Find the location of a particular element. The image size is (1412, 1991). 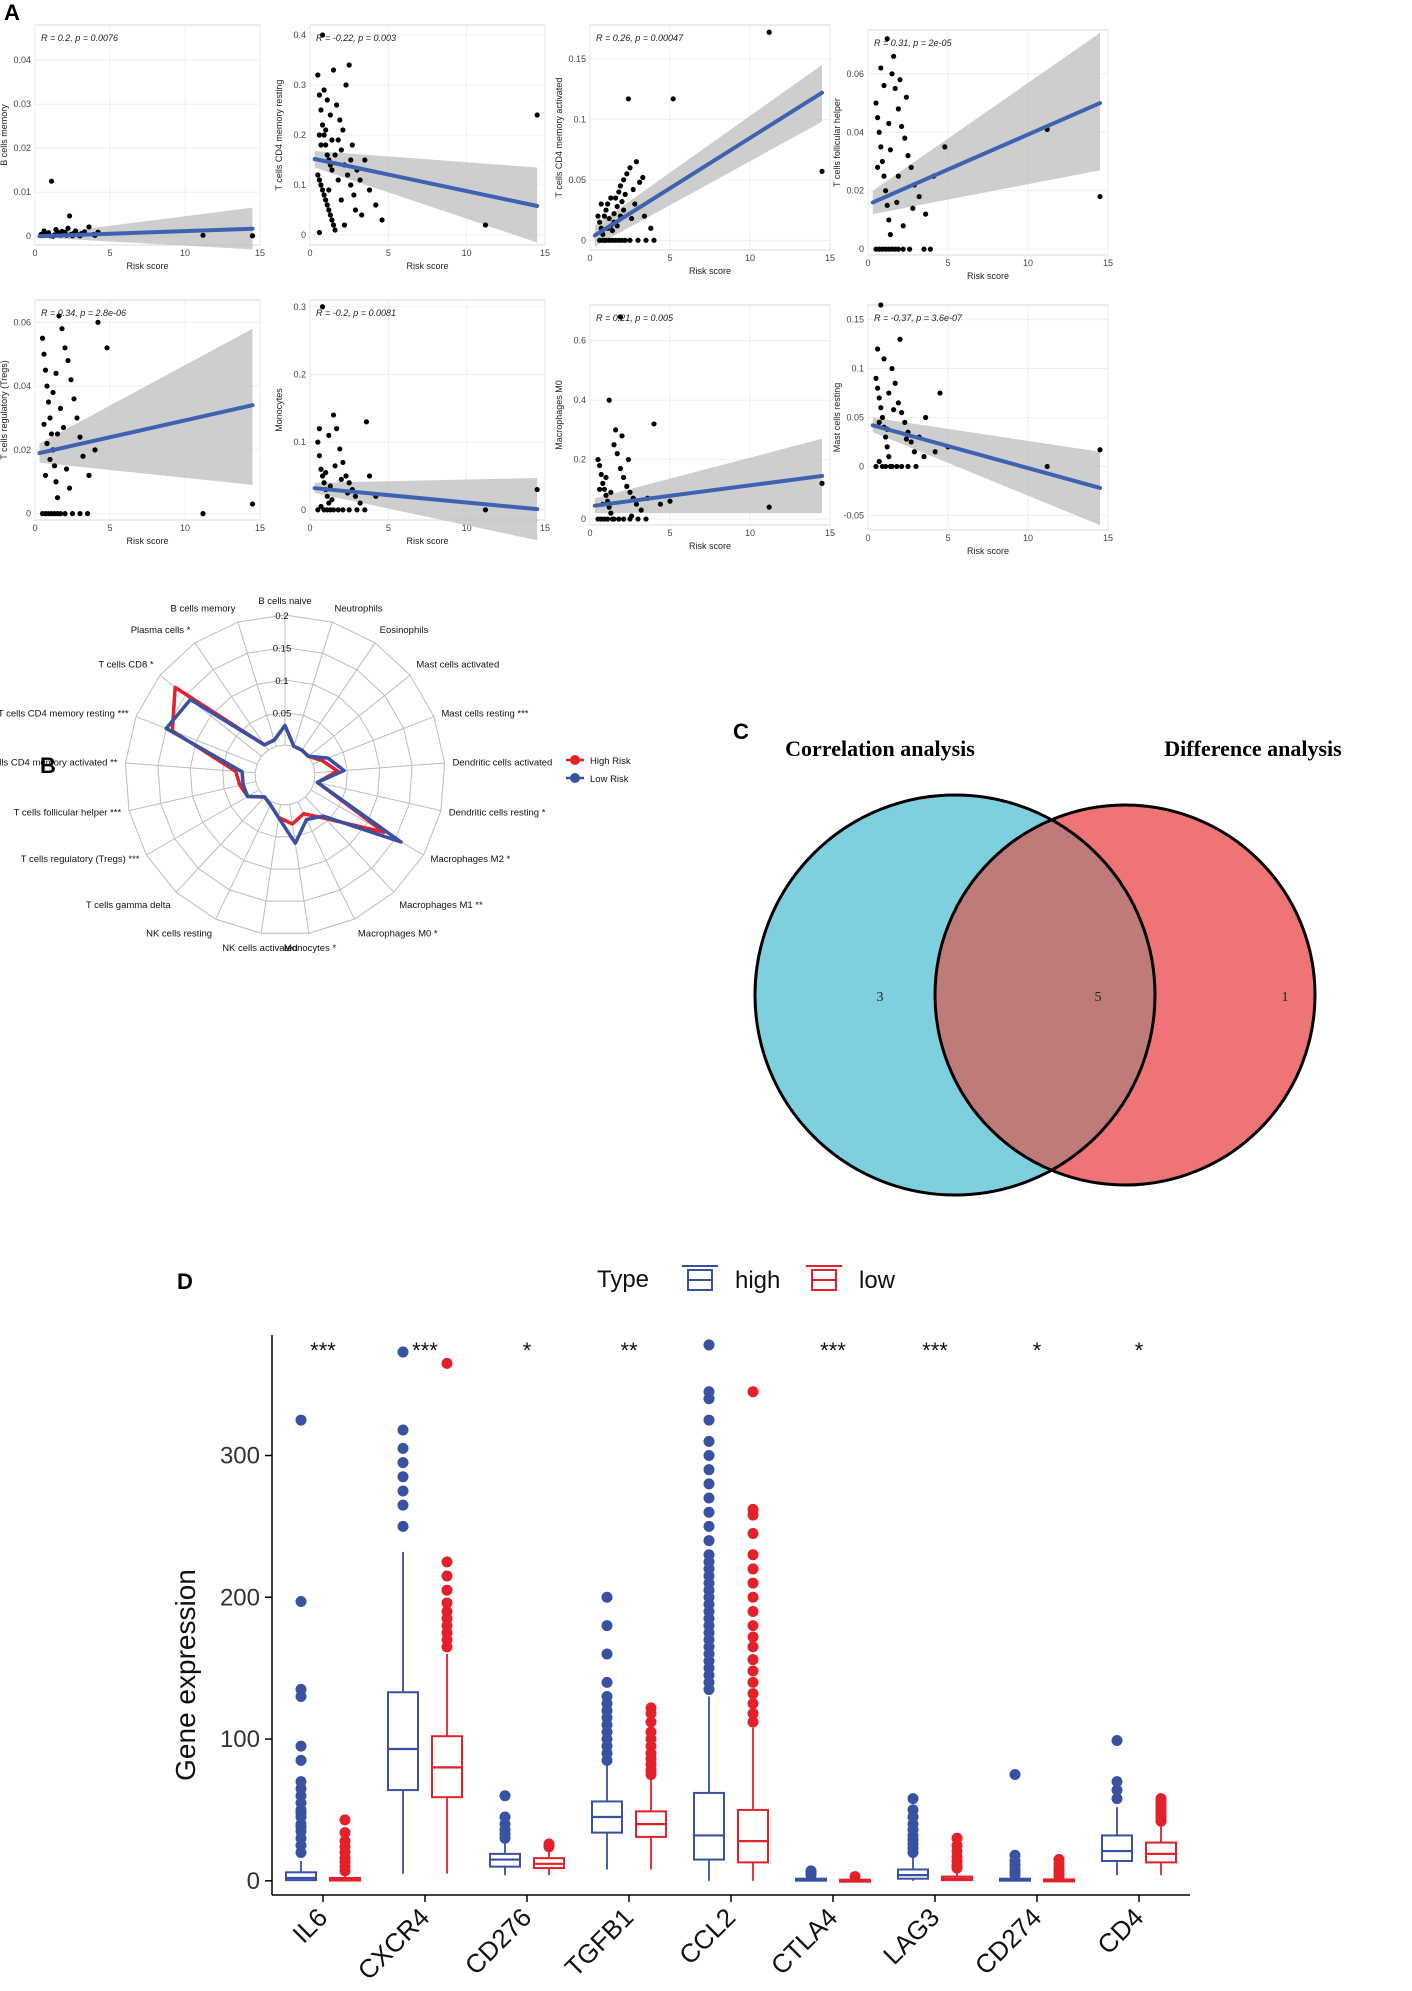

y-tick-label: 0.02 is located at coordinates (22, 450).